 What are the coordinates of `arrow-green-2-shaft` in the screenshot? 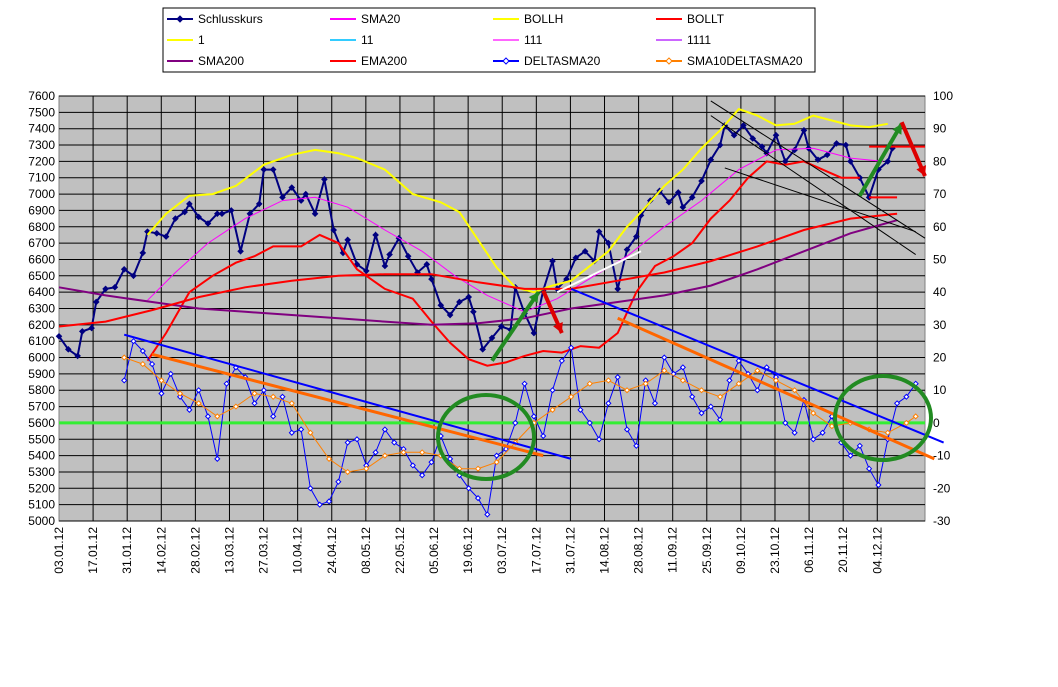 It's located at (881, 159).